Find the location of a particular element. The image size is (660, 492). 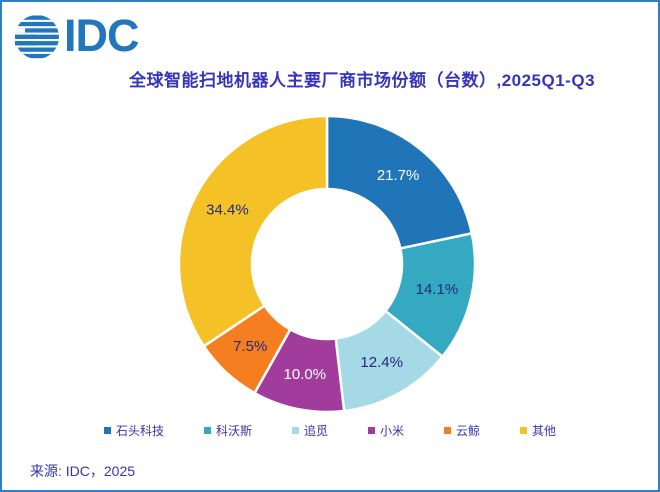

legend-label: 科沃斯 is located at coordinates (233, 431).